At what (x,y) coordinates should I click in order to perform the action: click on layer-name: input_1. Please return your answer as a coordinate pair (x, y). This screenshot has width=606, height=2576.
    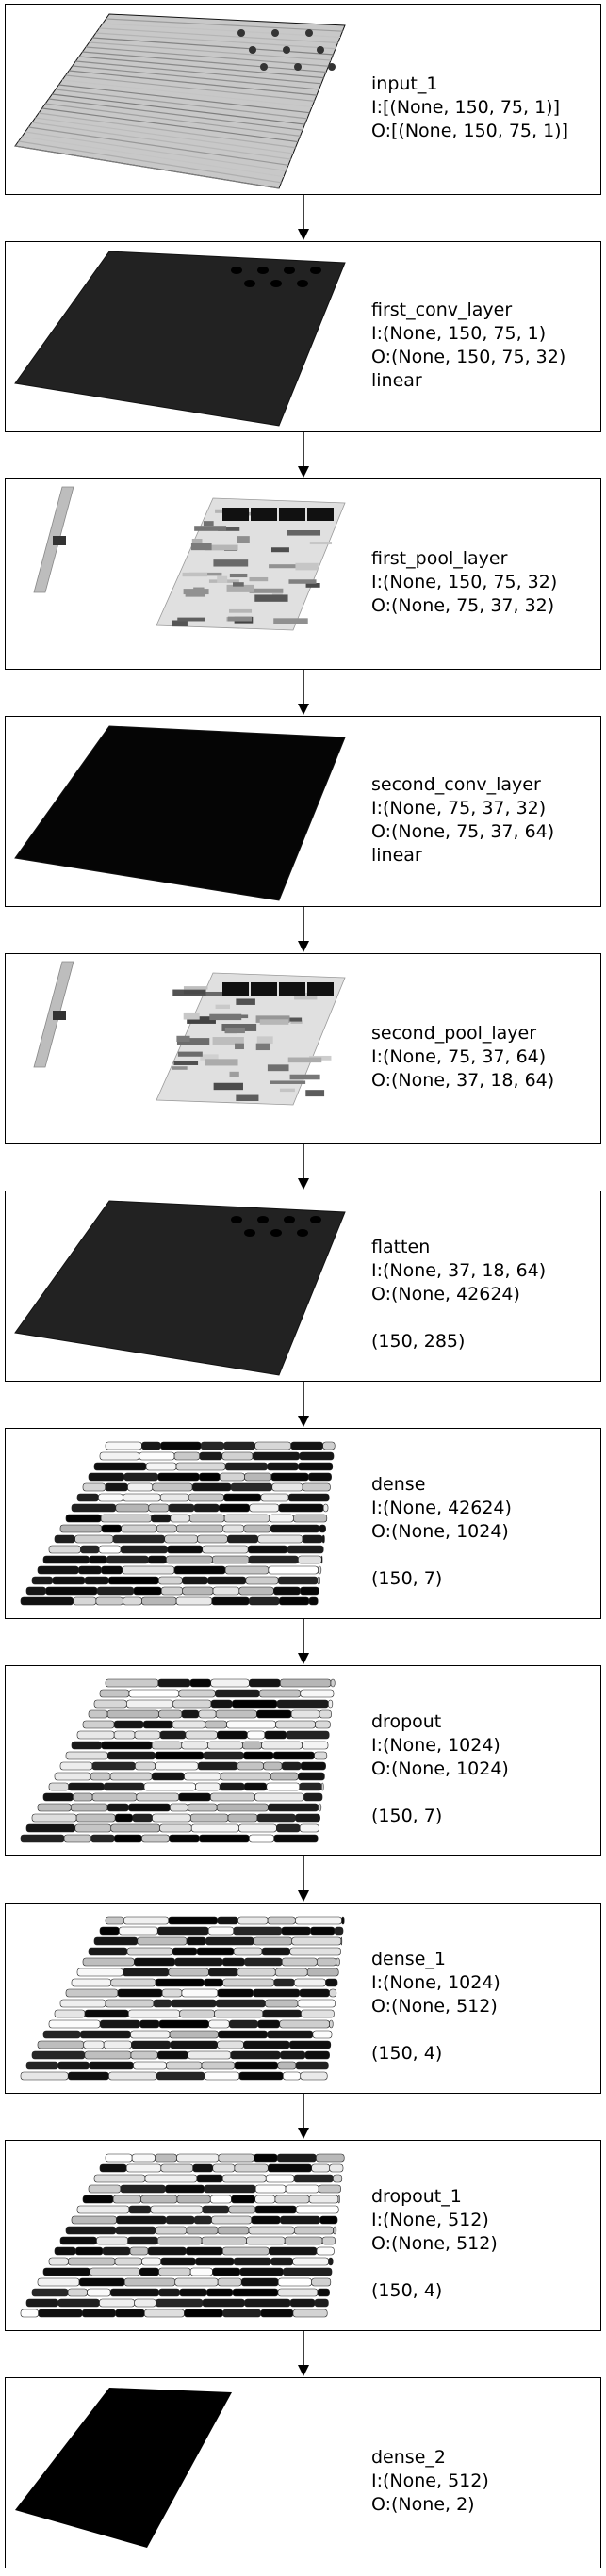
    Looking at the image, I should click on (404, 83).